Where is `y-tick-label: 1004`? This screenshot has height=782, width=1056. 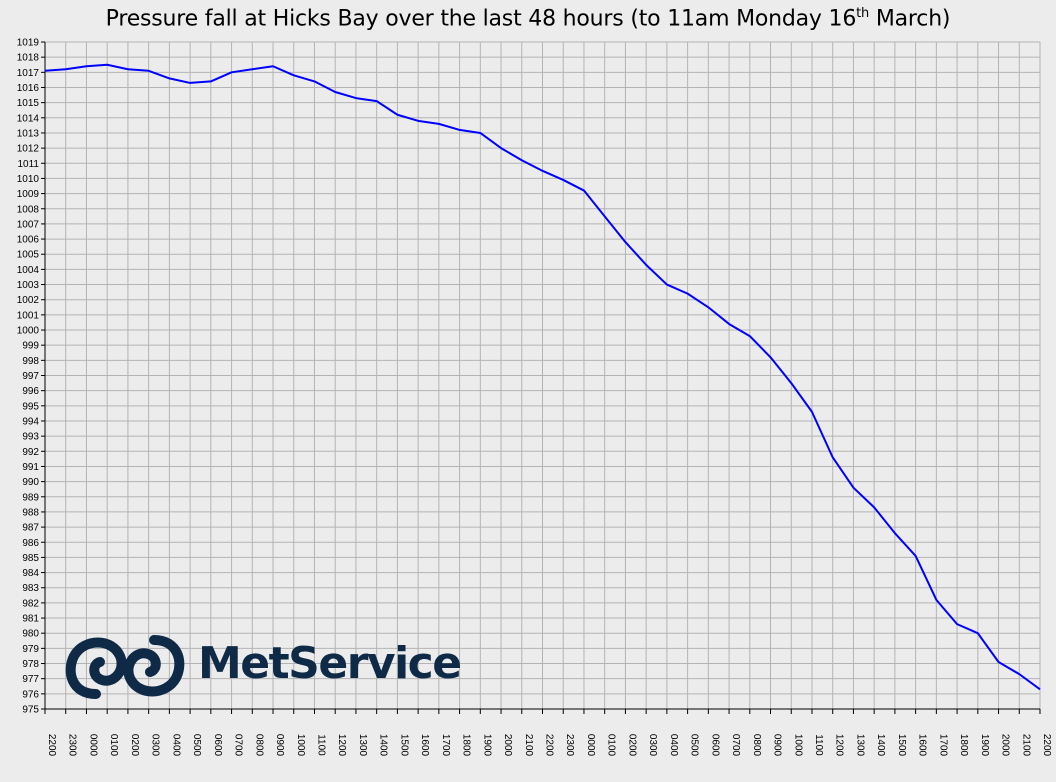 y-tick-label: 1004 is located at coordinates (28, 270).